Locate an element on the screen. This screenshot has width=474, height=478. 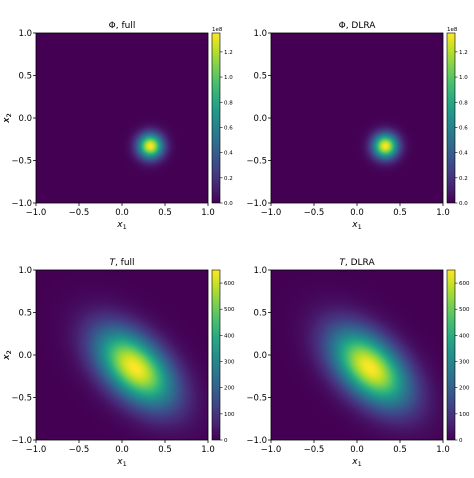
panel-title: Φ, DLRA is located at coordinates (358, 26).